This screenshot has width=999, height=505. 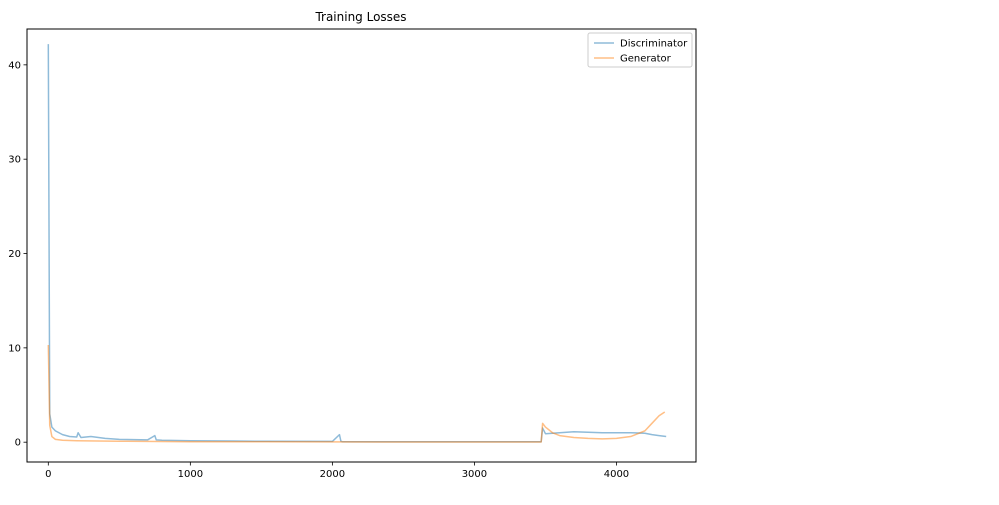 I want to click on y-axis: 0 10 20 30 40, so click(x=17, y=254).